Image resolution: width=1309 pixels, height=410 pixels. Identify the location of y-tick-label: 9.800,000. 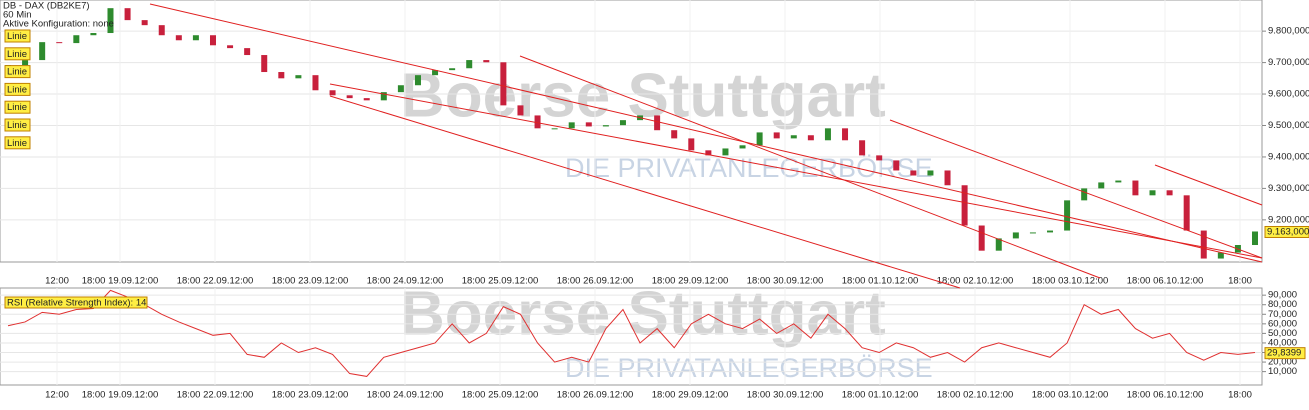
(1288, 31).